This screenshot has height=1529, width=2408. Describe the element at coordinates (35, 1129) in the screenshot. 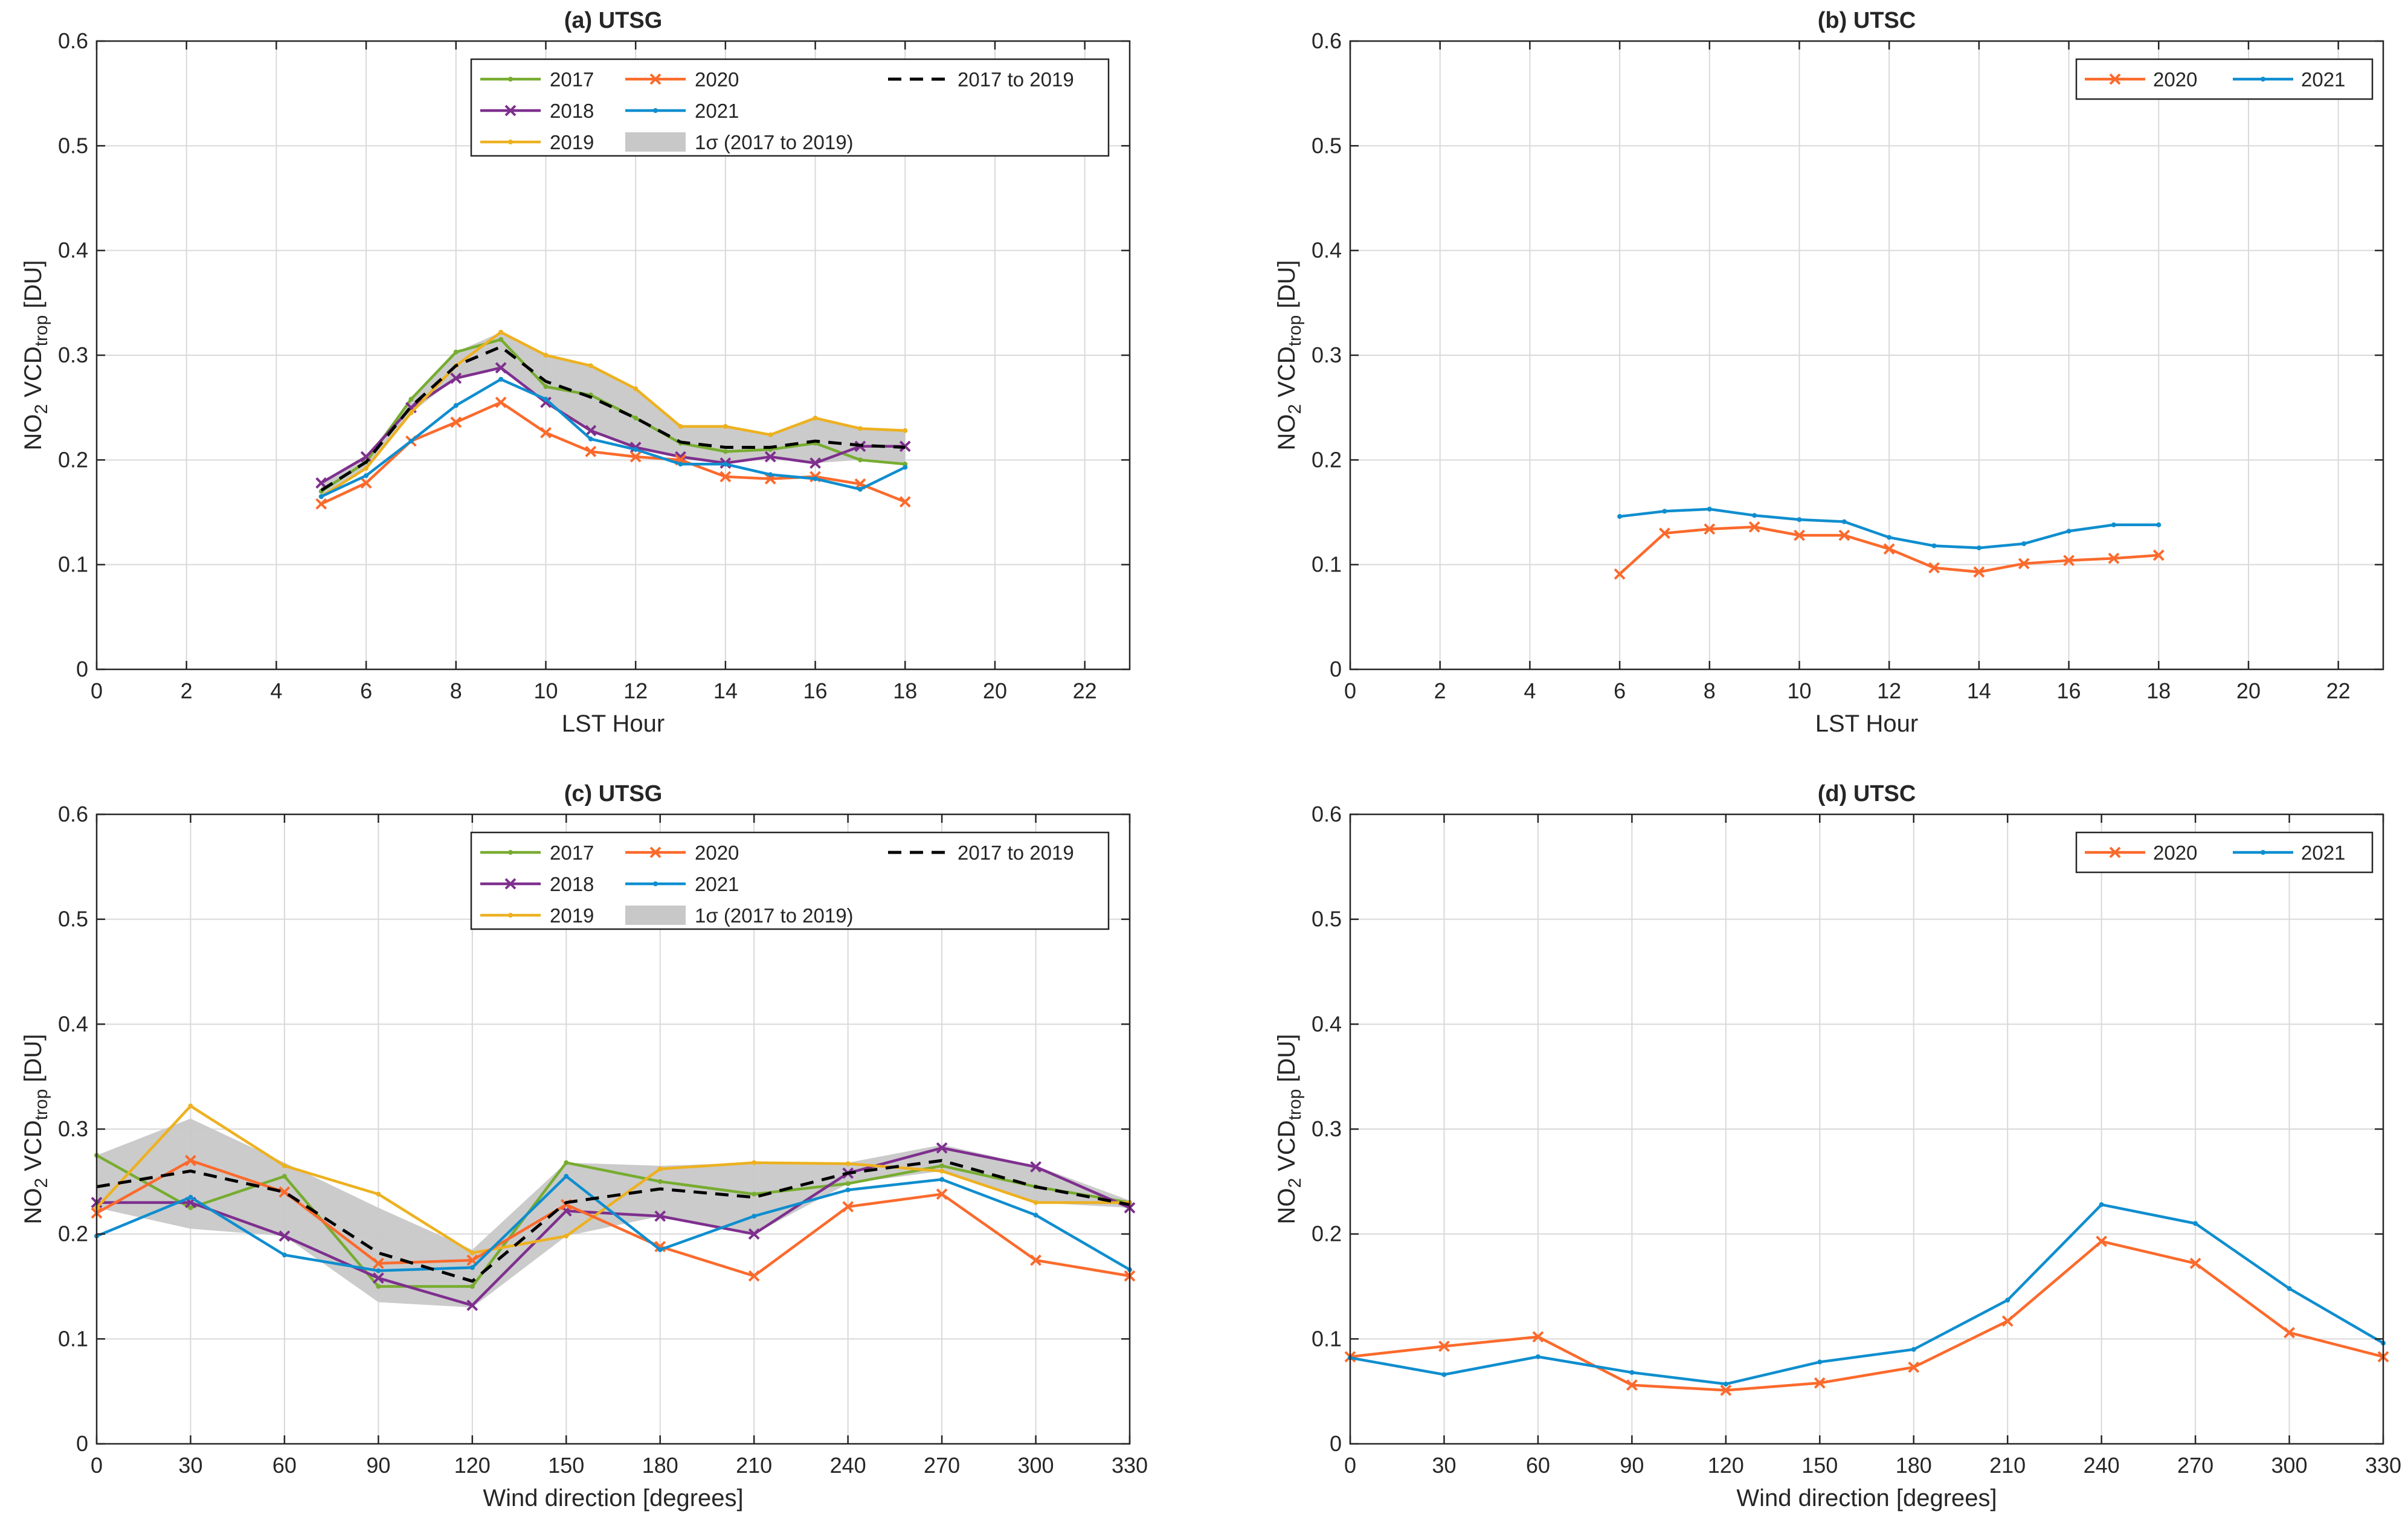

I see `y-axis-label: NO2 VCDtrop [DU]` at that location.